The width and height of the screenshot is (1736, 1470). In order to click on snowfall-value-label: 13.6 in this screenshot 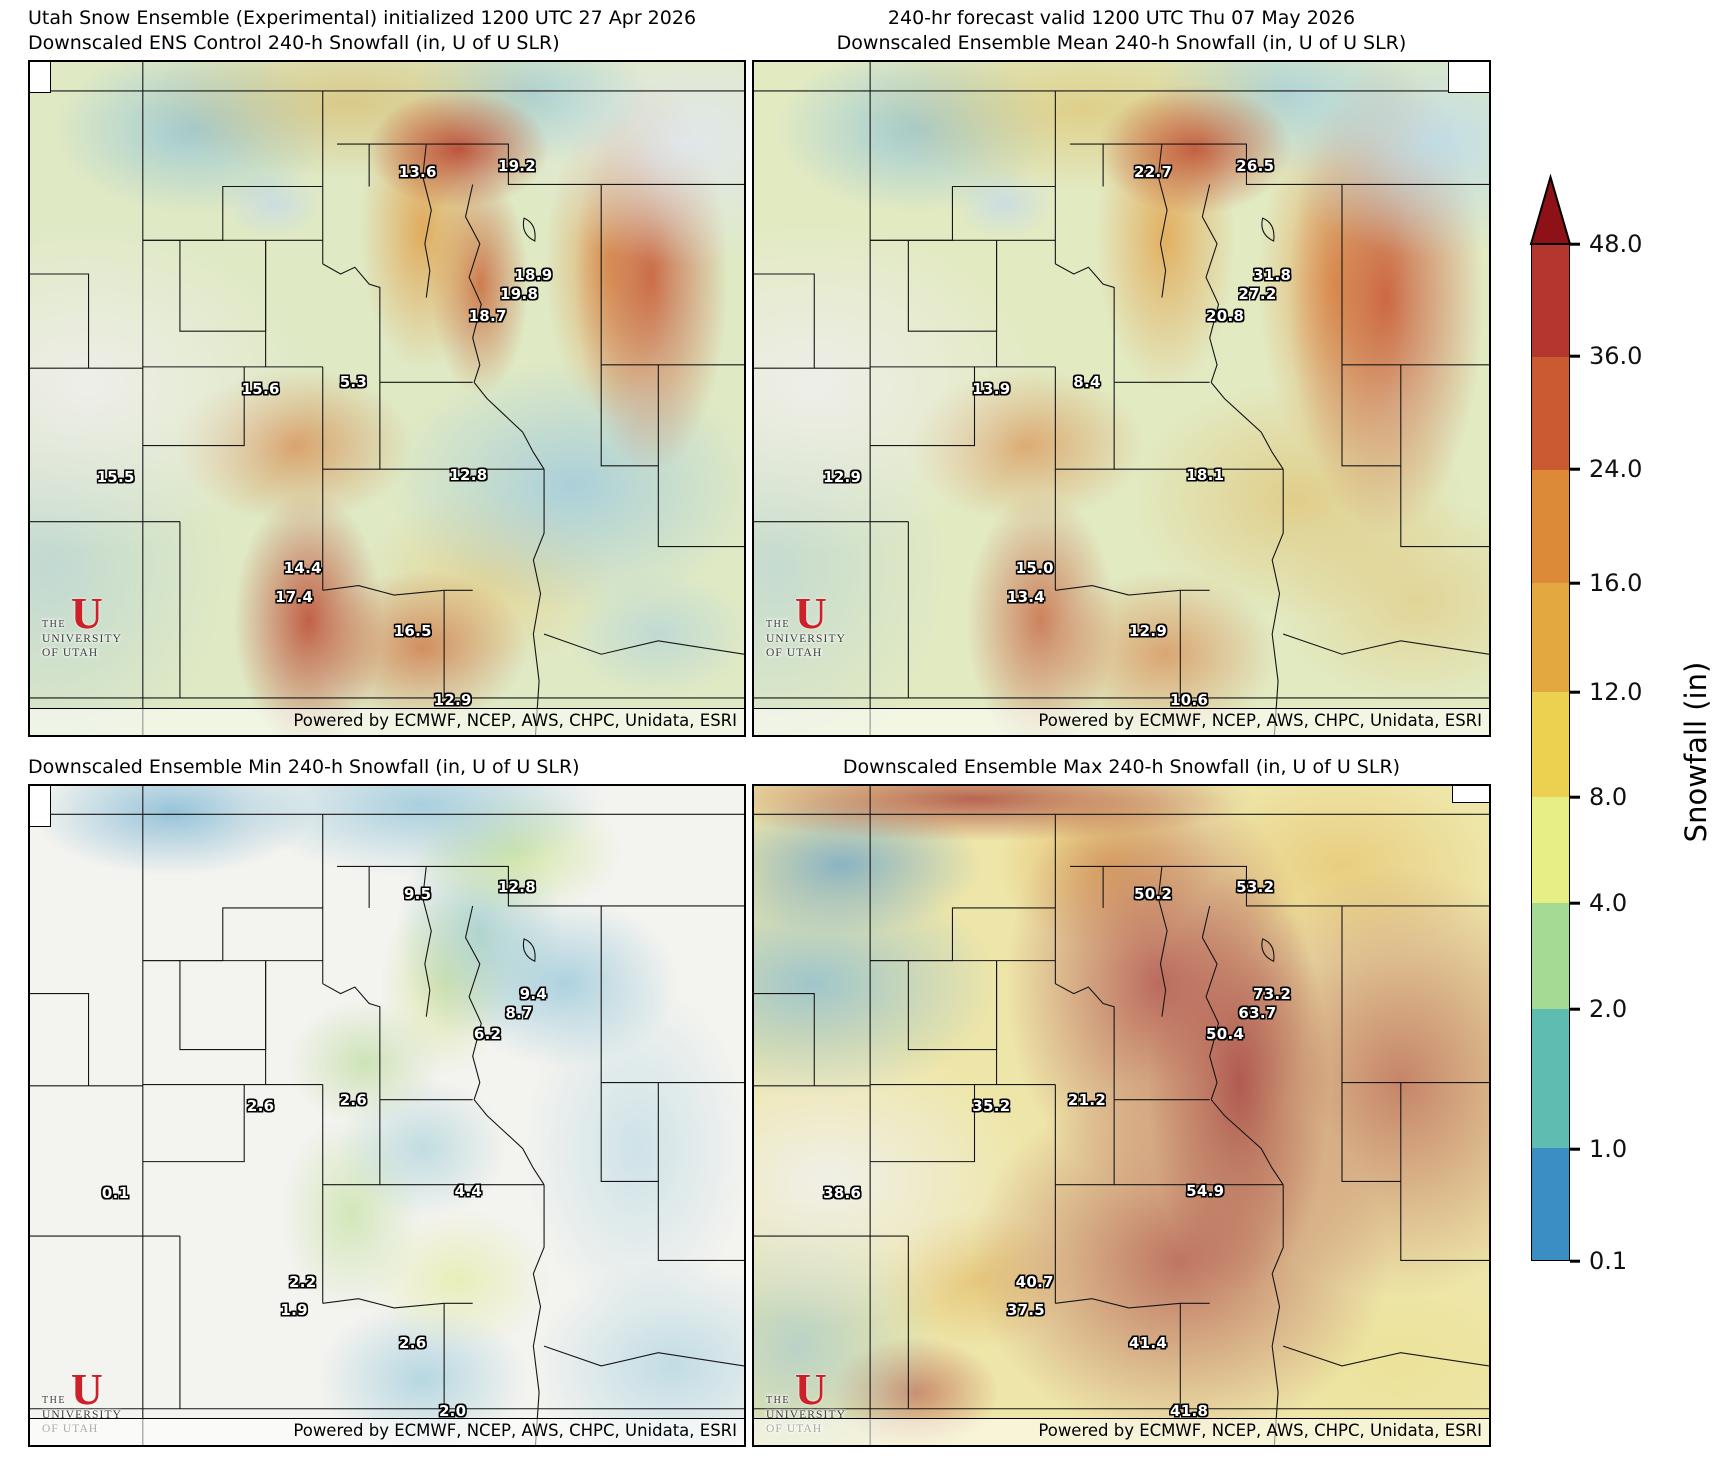, I will do `click(417, 172)`.